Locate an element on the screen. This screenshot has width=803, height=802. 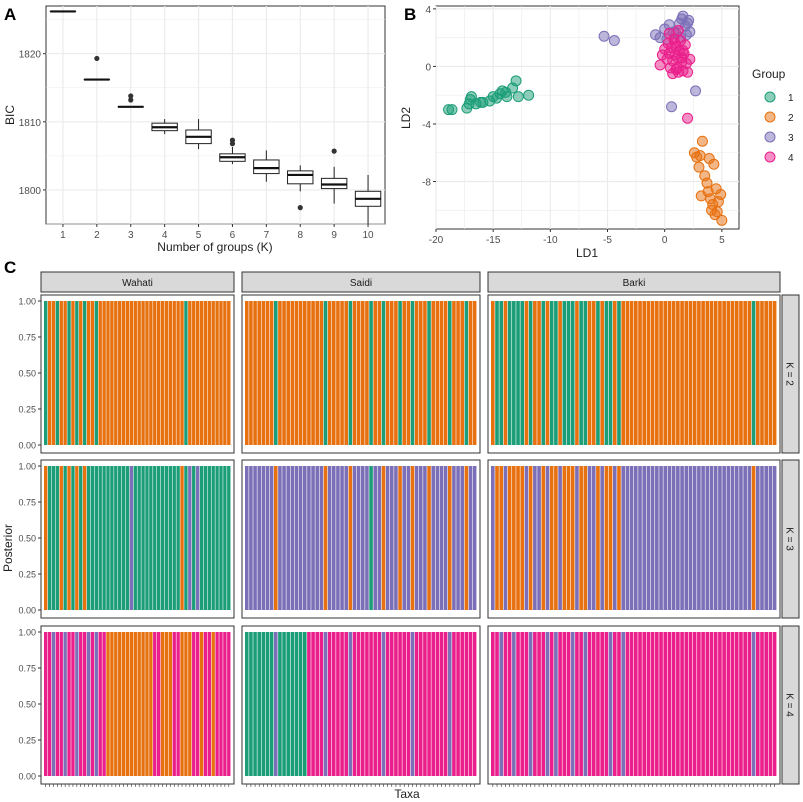
posterior-y-tick-label: 0.75 is located at coordinates (27, 503).